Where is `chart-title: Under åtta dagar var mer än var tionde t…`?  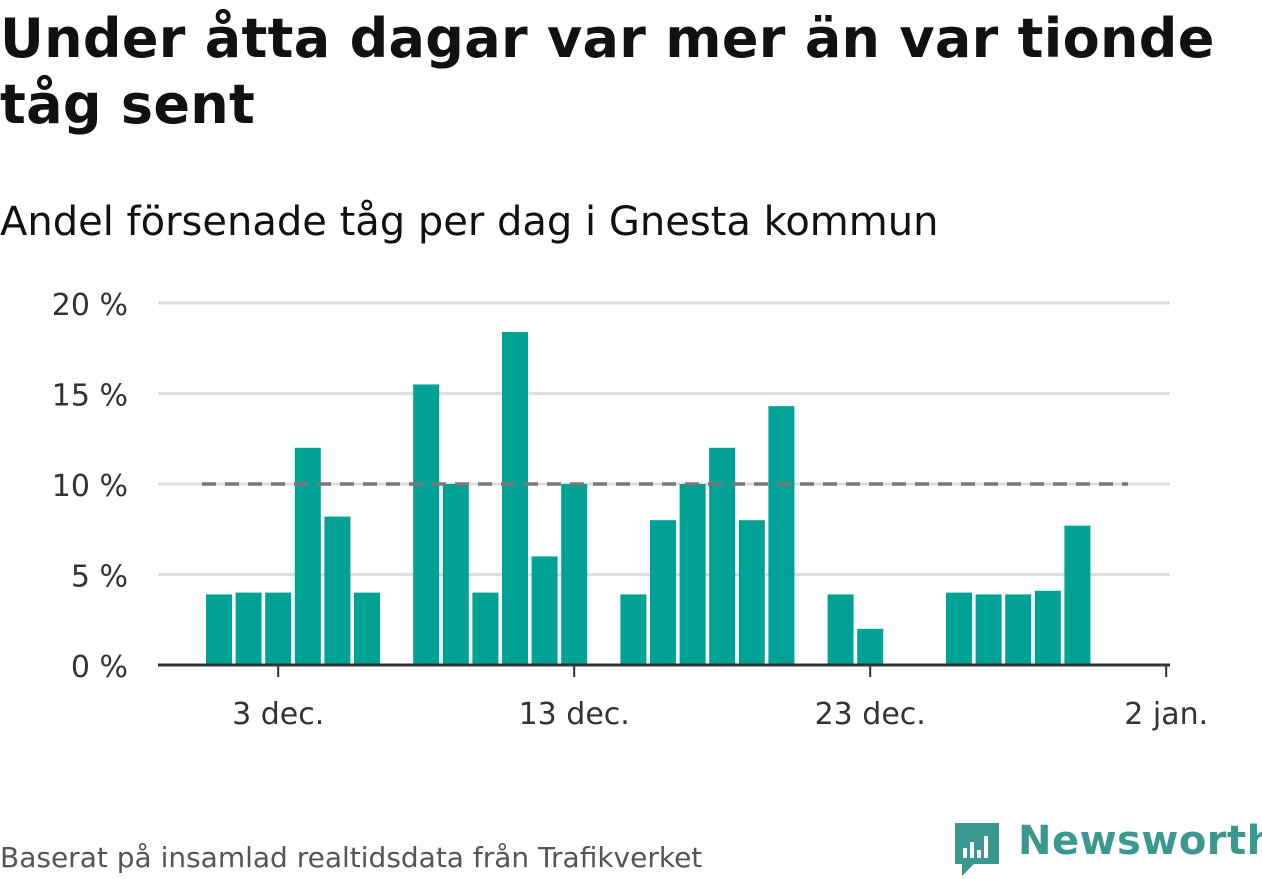 chart-title: Under åtta dagar var mer än var tionde t… is located at coordinates (607, 71).